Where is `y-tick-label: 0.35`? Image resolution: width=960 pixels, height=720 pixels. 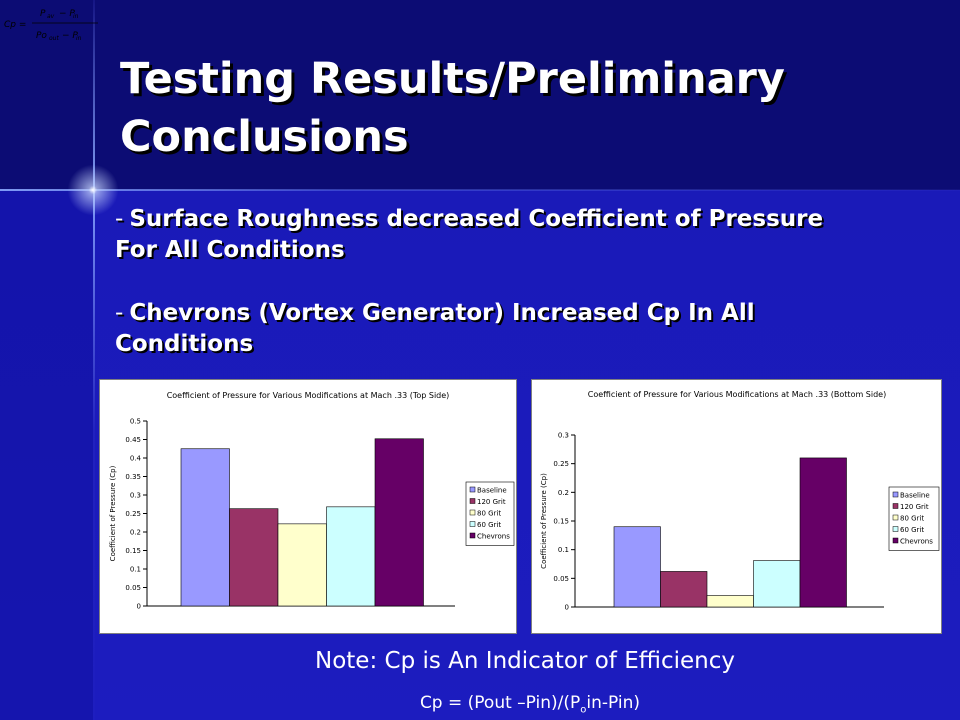 y-tick-label: 0.35 is located at coordinates (133, 477).